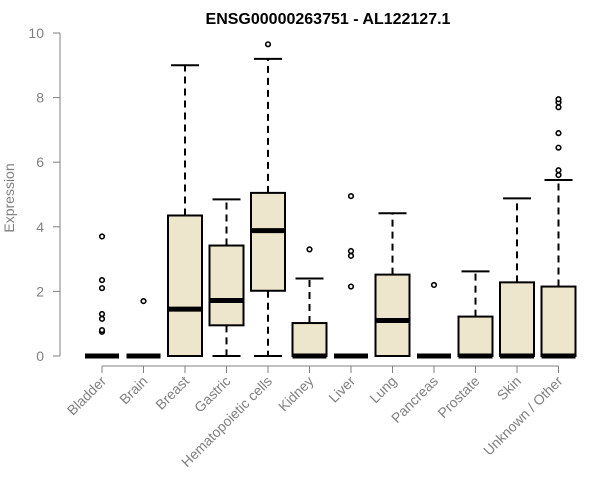 The width and height of the screenshot is (600, 500). Describe the element at coordinates (44, 194) in the screenshot. I see `y-axis: 0 2 4 6 8 10` at that location.